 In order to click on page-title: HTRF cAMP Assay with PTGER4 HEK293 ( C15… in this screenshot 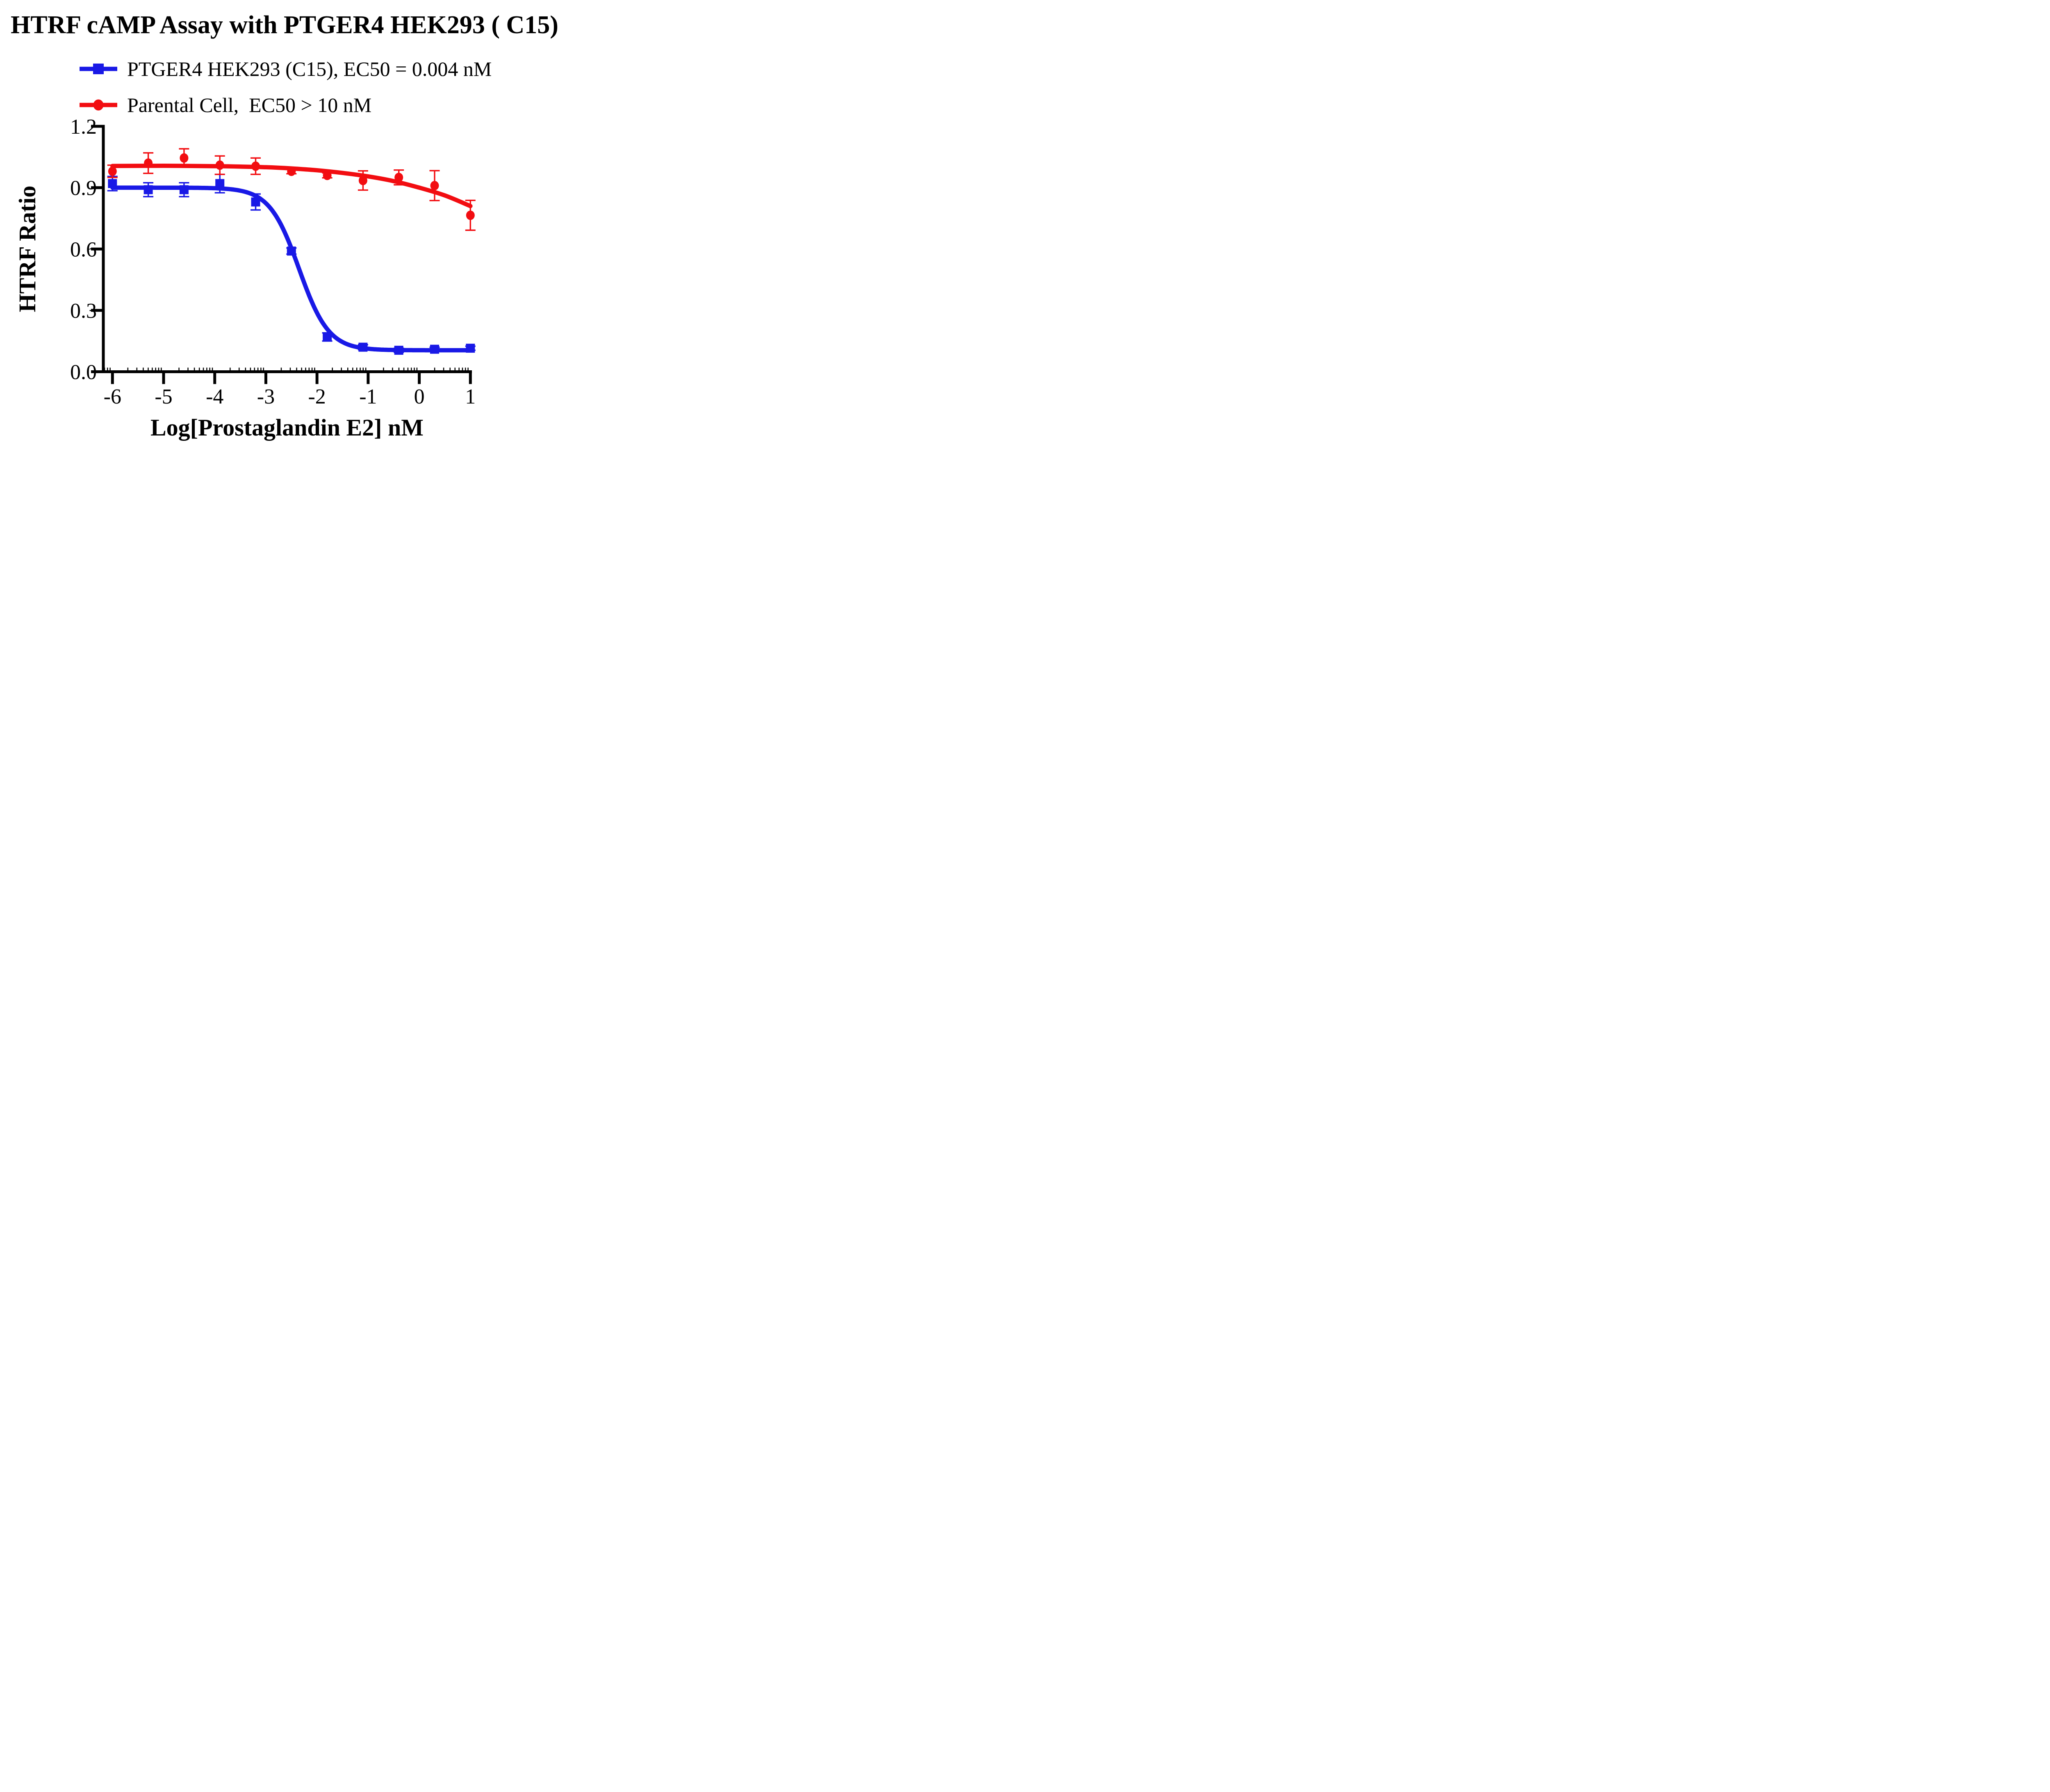, I will do `click(284, 25)`.